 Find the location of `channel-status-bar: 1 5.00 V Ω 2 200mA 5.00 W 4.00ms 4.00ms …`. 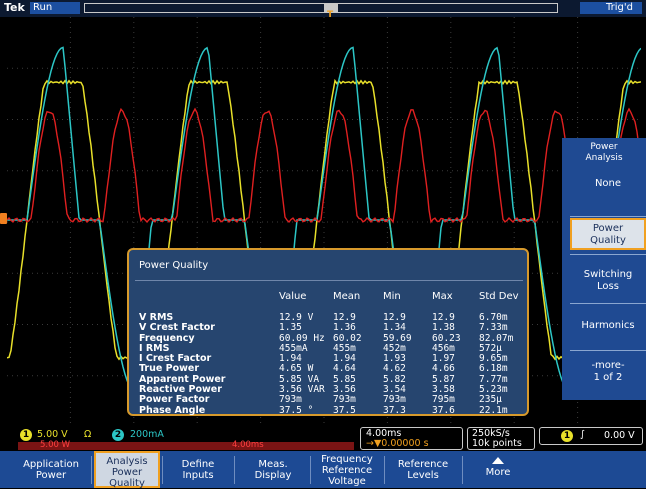

channel-status-bar: 1 5.00 V Ω 2 200mA 5.00 W 4.00ms 4.00ms … is located at coordinates (323, 438).